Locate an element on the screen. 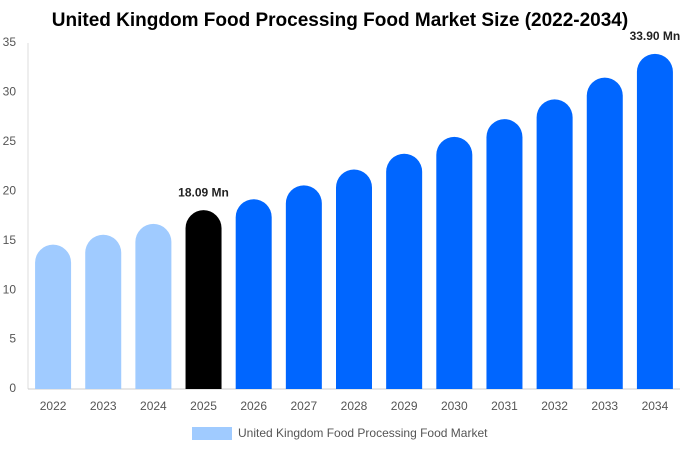 The height and width of the screenshot is (450, 680). x-tick-label: 2024 is located at coordinates (153, 406).